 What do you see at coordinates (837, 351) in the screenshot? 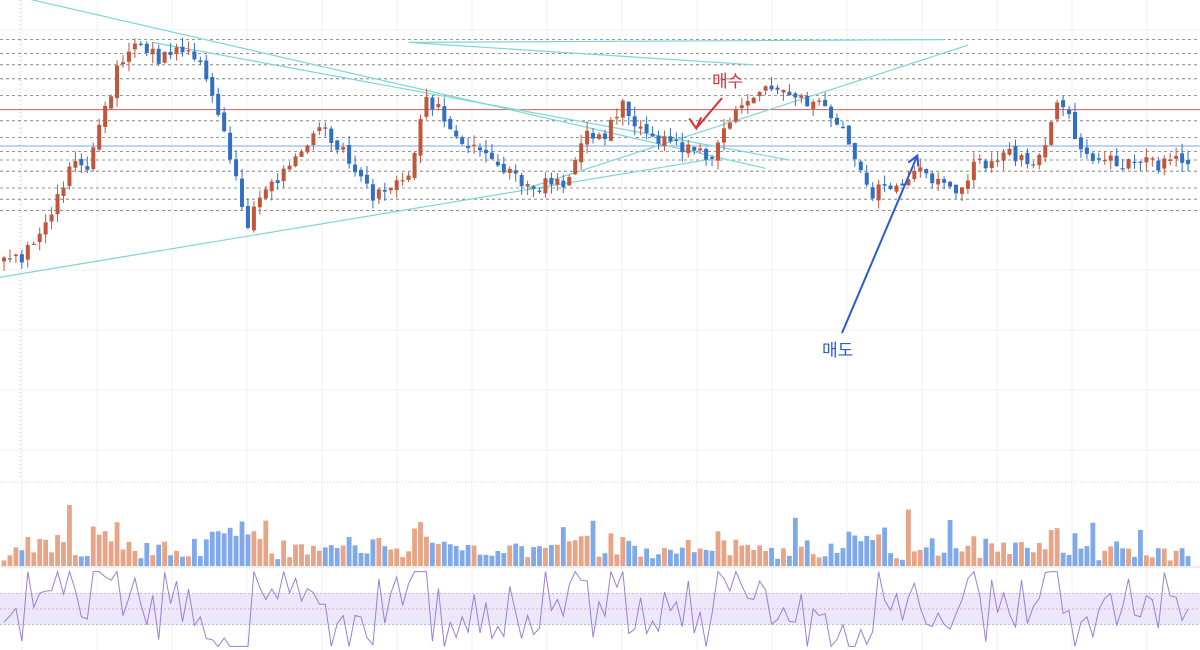
I see `sell-label: 매도` at bounding box center [837, 351].